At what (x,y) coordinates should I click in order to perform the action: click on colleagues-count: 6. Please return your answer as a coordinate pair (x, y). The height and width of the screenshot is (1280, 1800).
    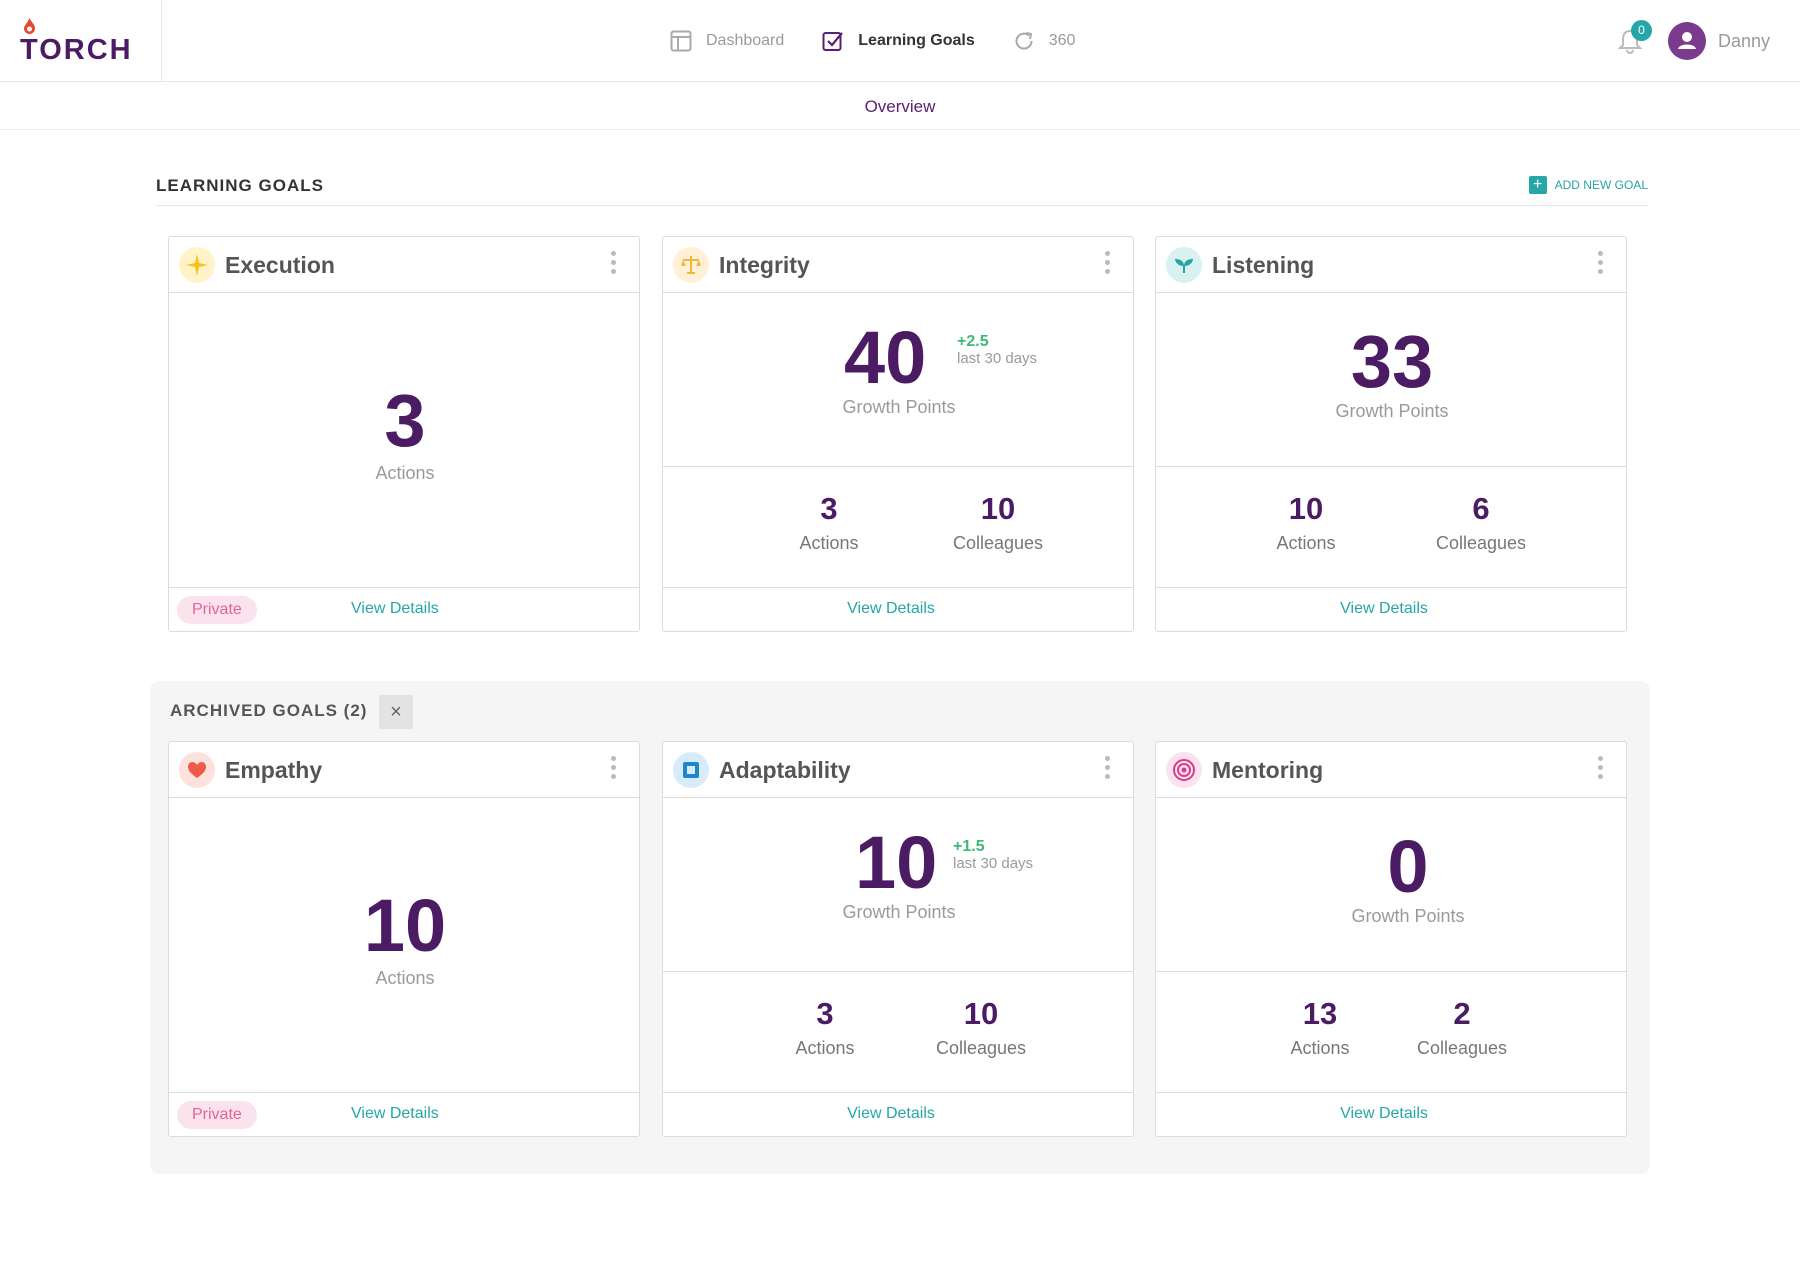
    Looking at the image, I should click on (1481, 508).